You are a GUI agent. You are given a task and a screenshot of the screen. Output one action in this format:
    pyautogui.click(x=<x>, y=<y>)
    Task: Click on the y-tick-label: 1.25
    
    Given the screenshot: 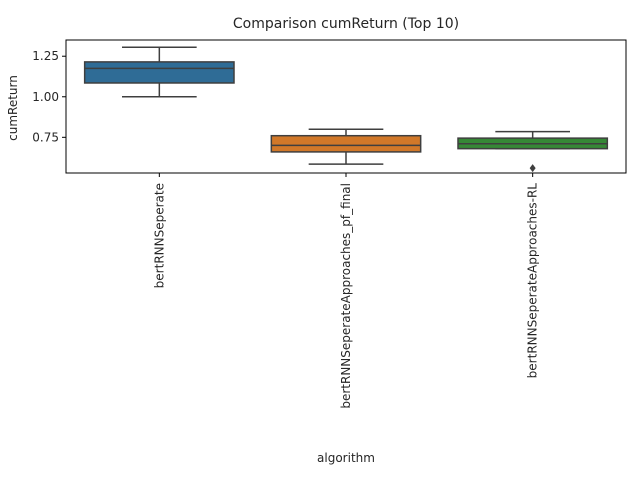 What is the action you would take?
    pyautogui.click(x=45, y=56)
    